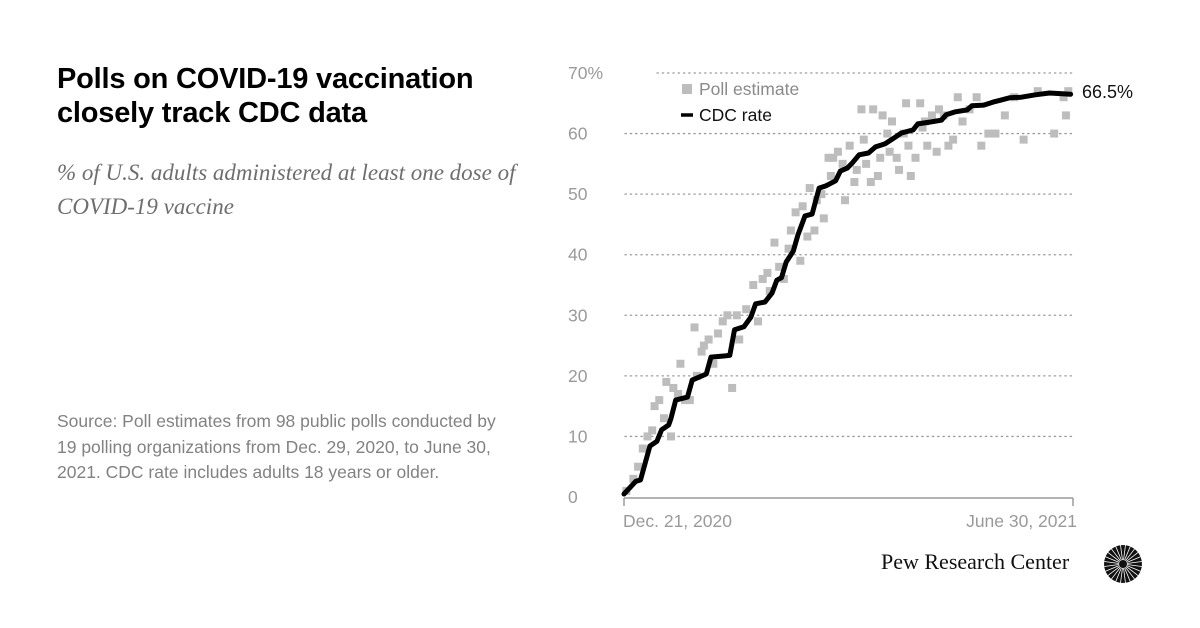 The width and height of the screenshot is (1200, 628). I want to click on x-axis: Dec. 21, 2020 June 30, 2021, so click(850, 514).